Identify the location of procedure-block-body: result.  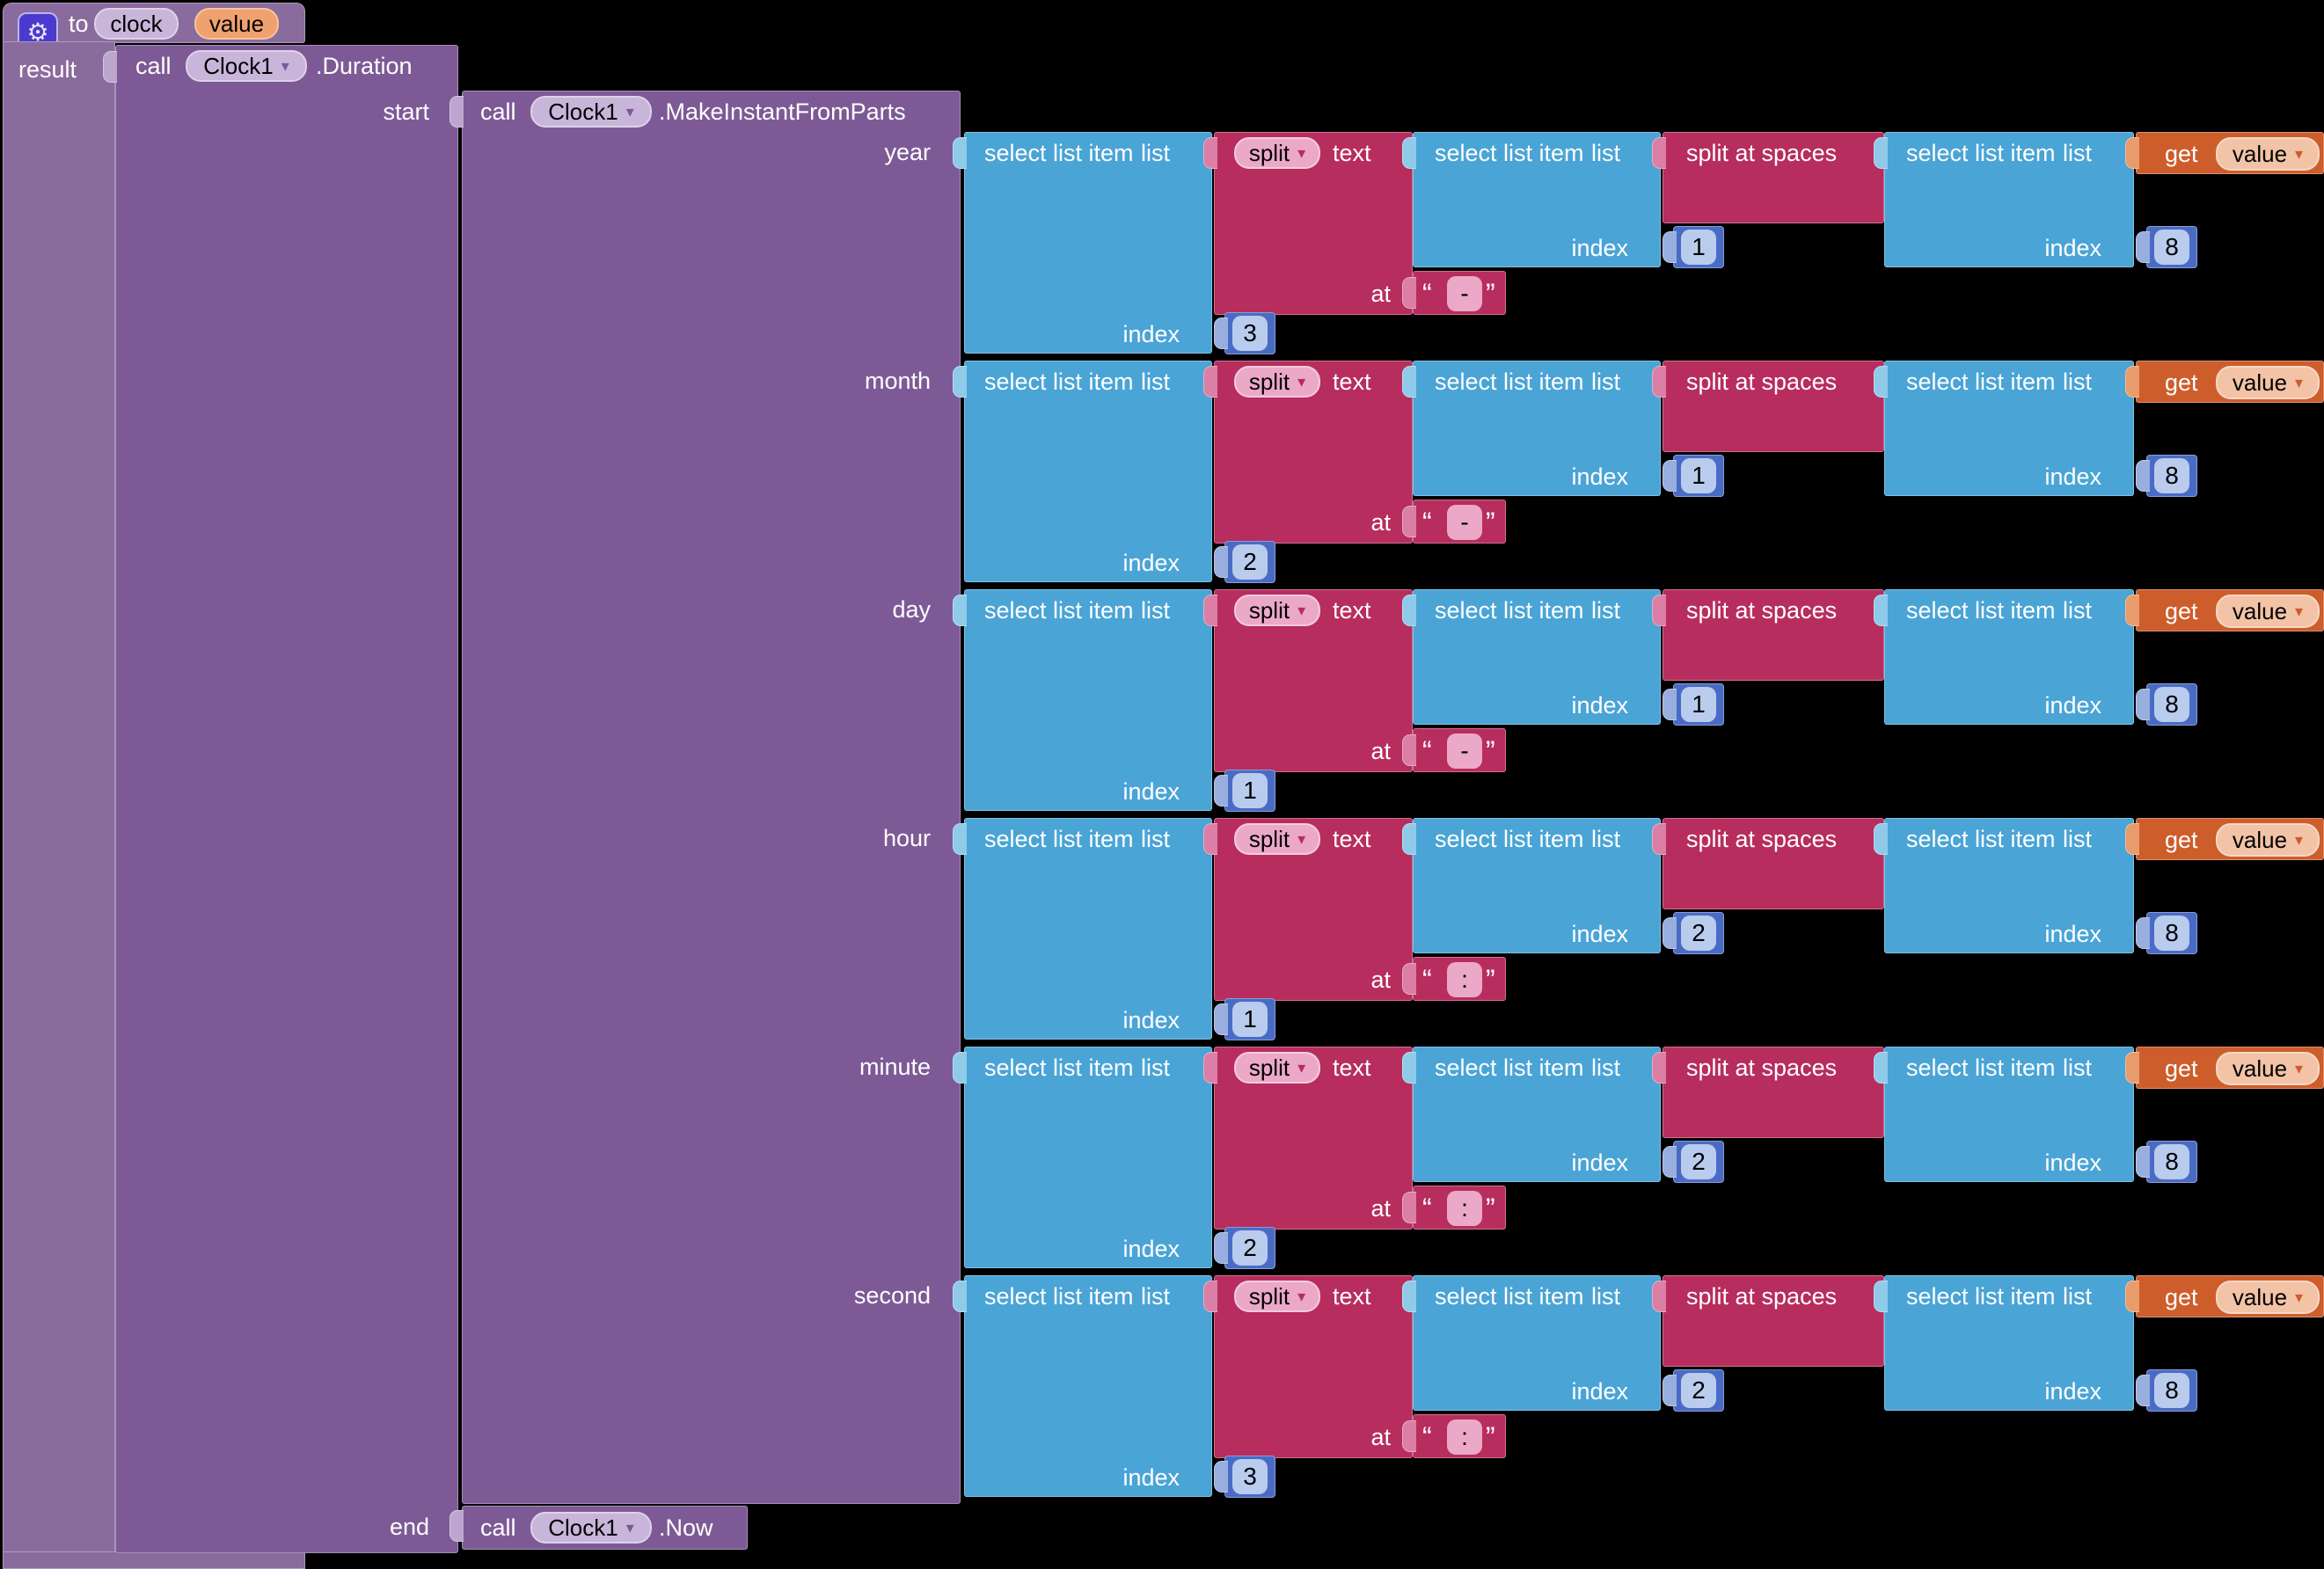
(59, 805).